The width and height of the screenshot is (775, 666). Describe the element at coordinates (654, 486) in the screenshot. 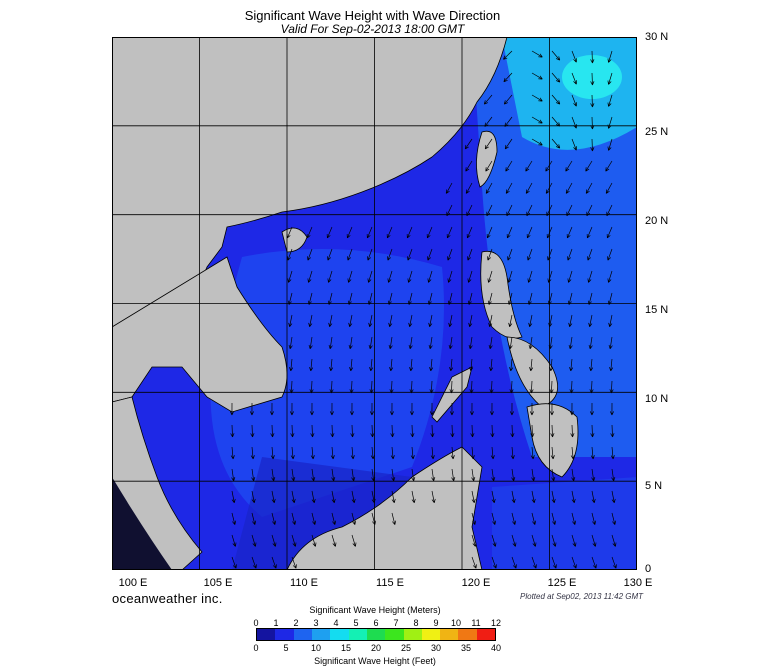

I see `lat-label-5n: 5 N` at that location.